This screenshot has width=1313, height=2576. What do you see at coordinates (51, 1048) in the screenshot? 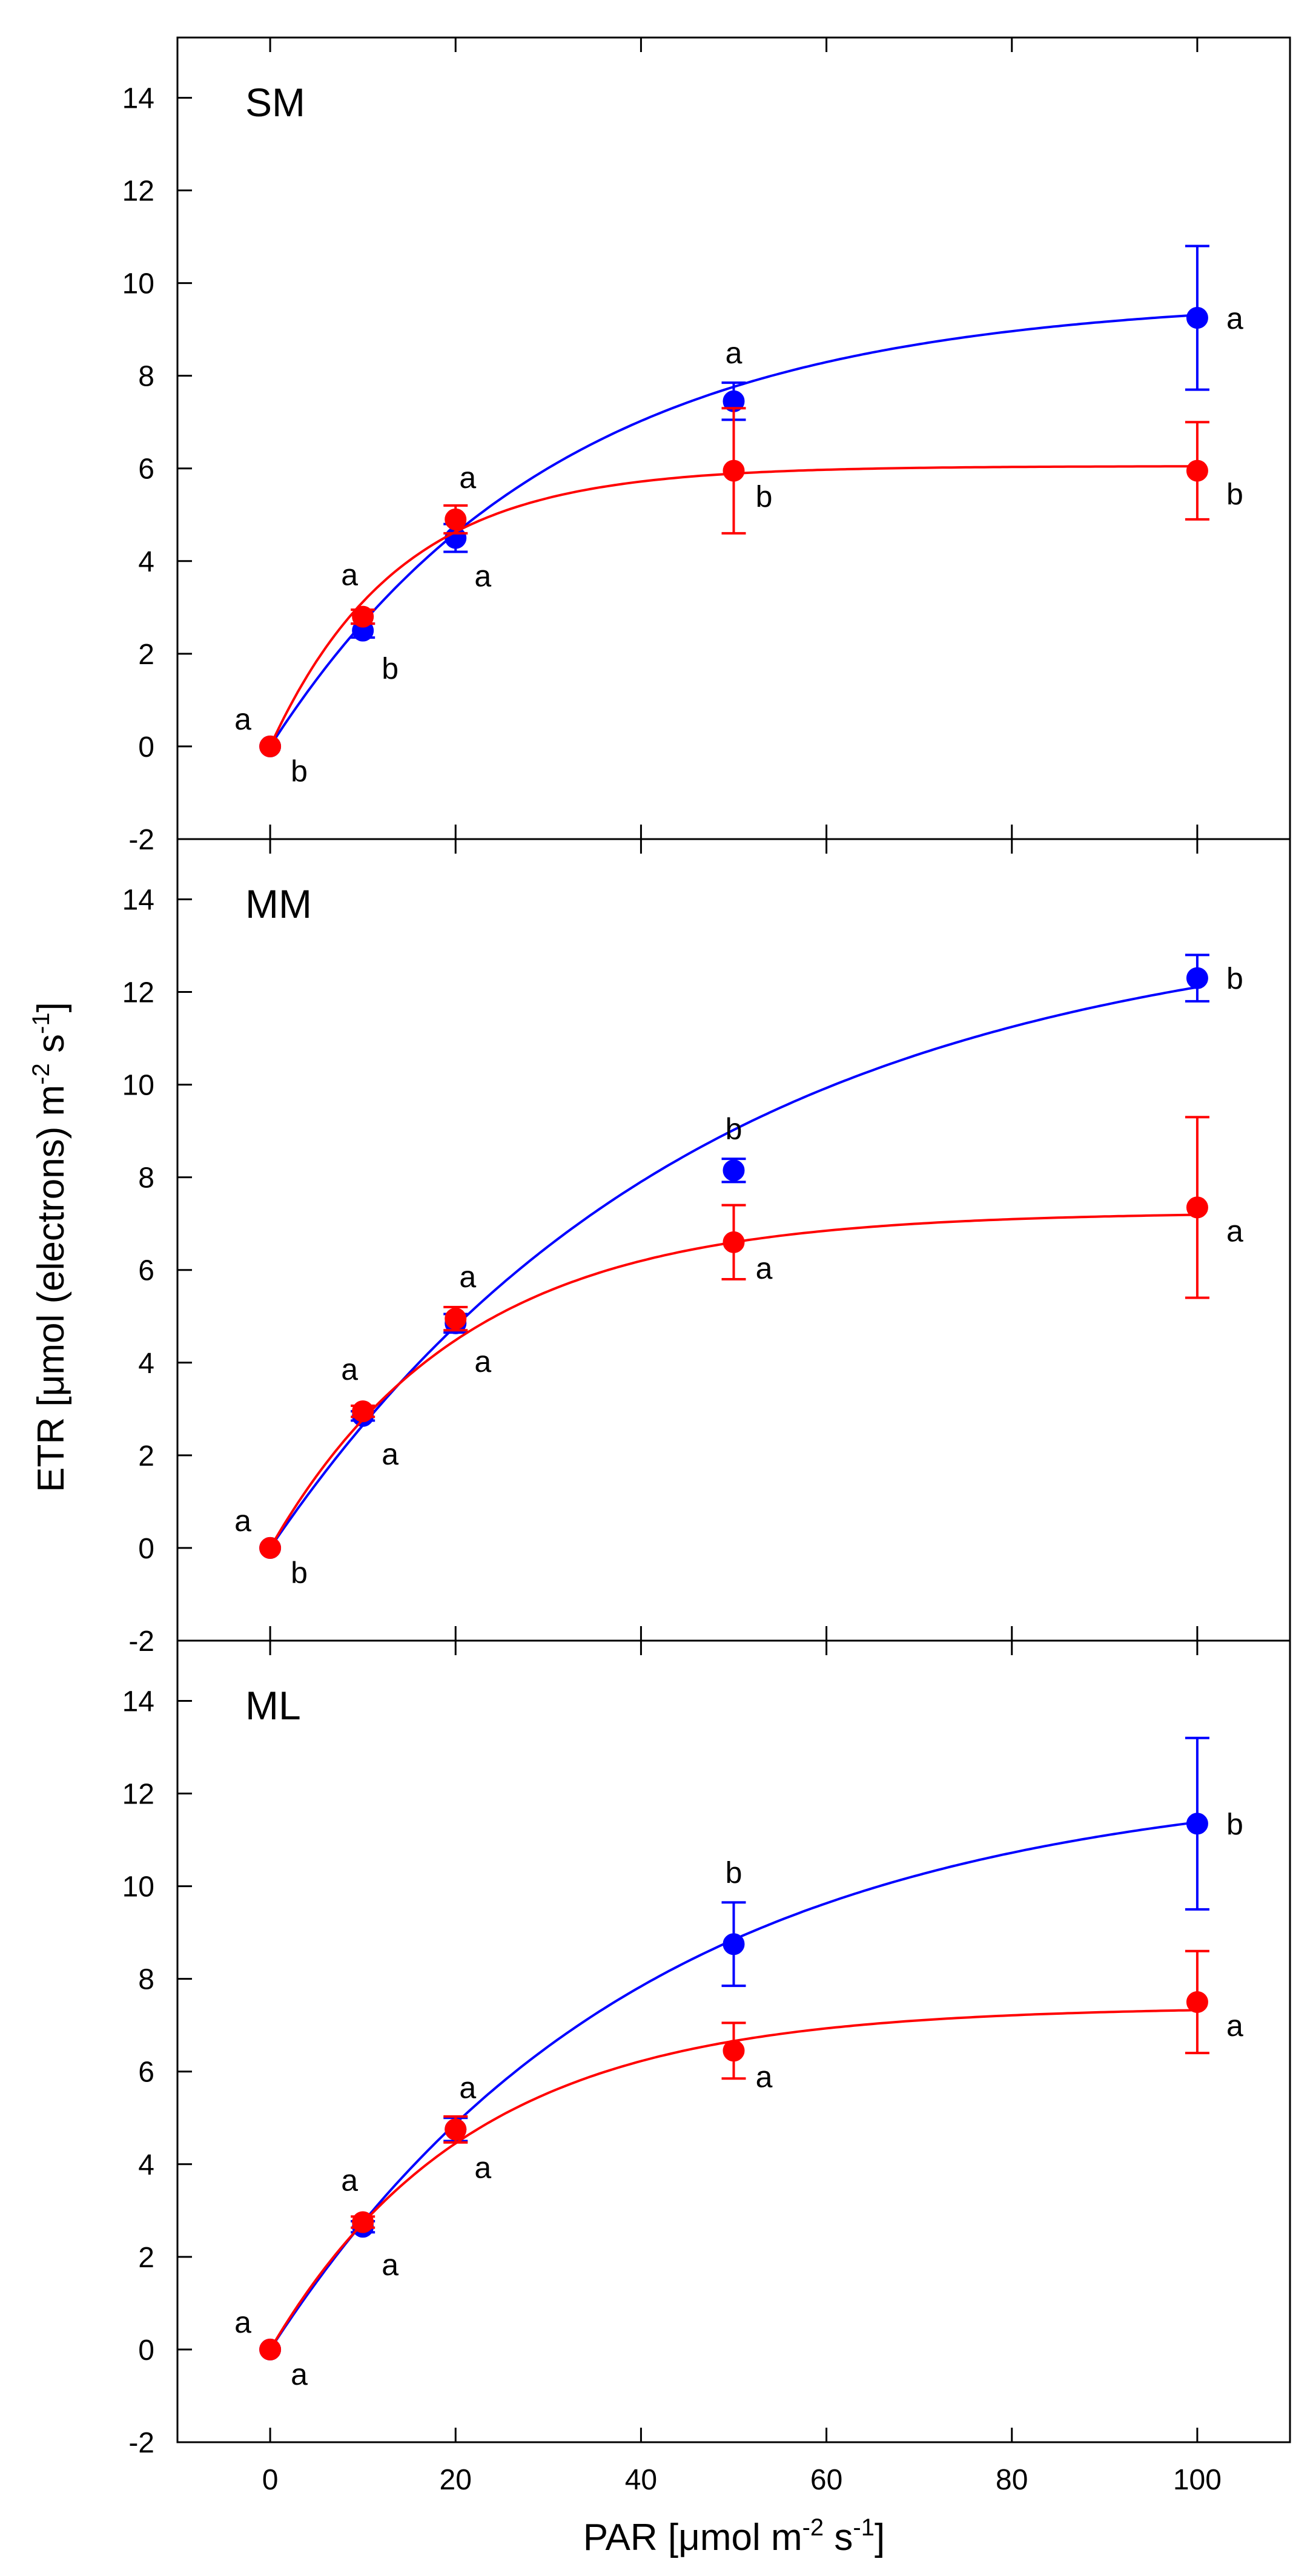
I see `y-axis-title-part: s` at bounding box center [51, 1048].